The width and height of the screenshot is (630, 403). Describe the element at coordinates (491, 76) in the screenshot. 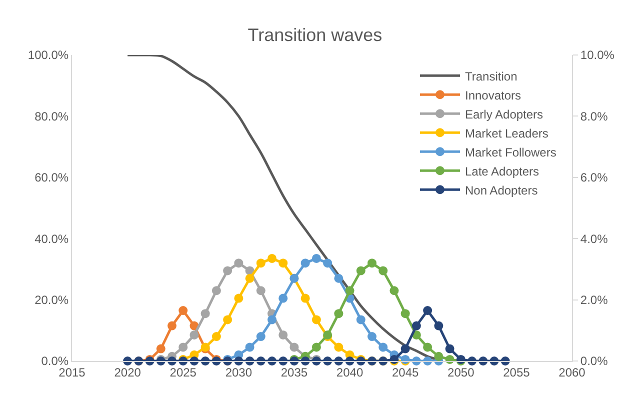

I see `legend-label: Transition` at that location.